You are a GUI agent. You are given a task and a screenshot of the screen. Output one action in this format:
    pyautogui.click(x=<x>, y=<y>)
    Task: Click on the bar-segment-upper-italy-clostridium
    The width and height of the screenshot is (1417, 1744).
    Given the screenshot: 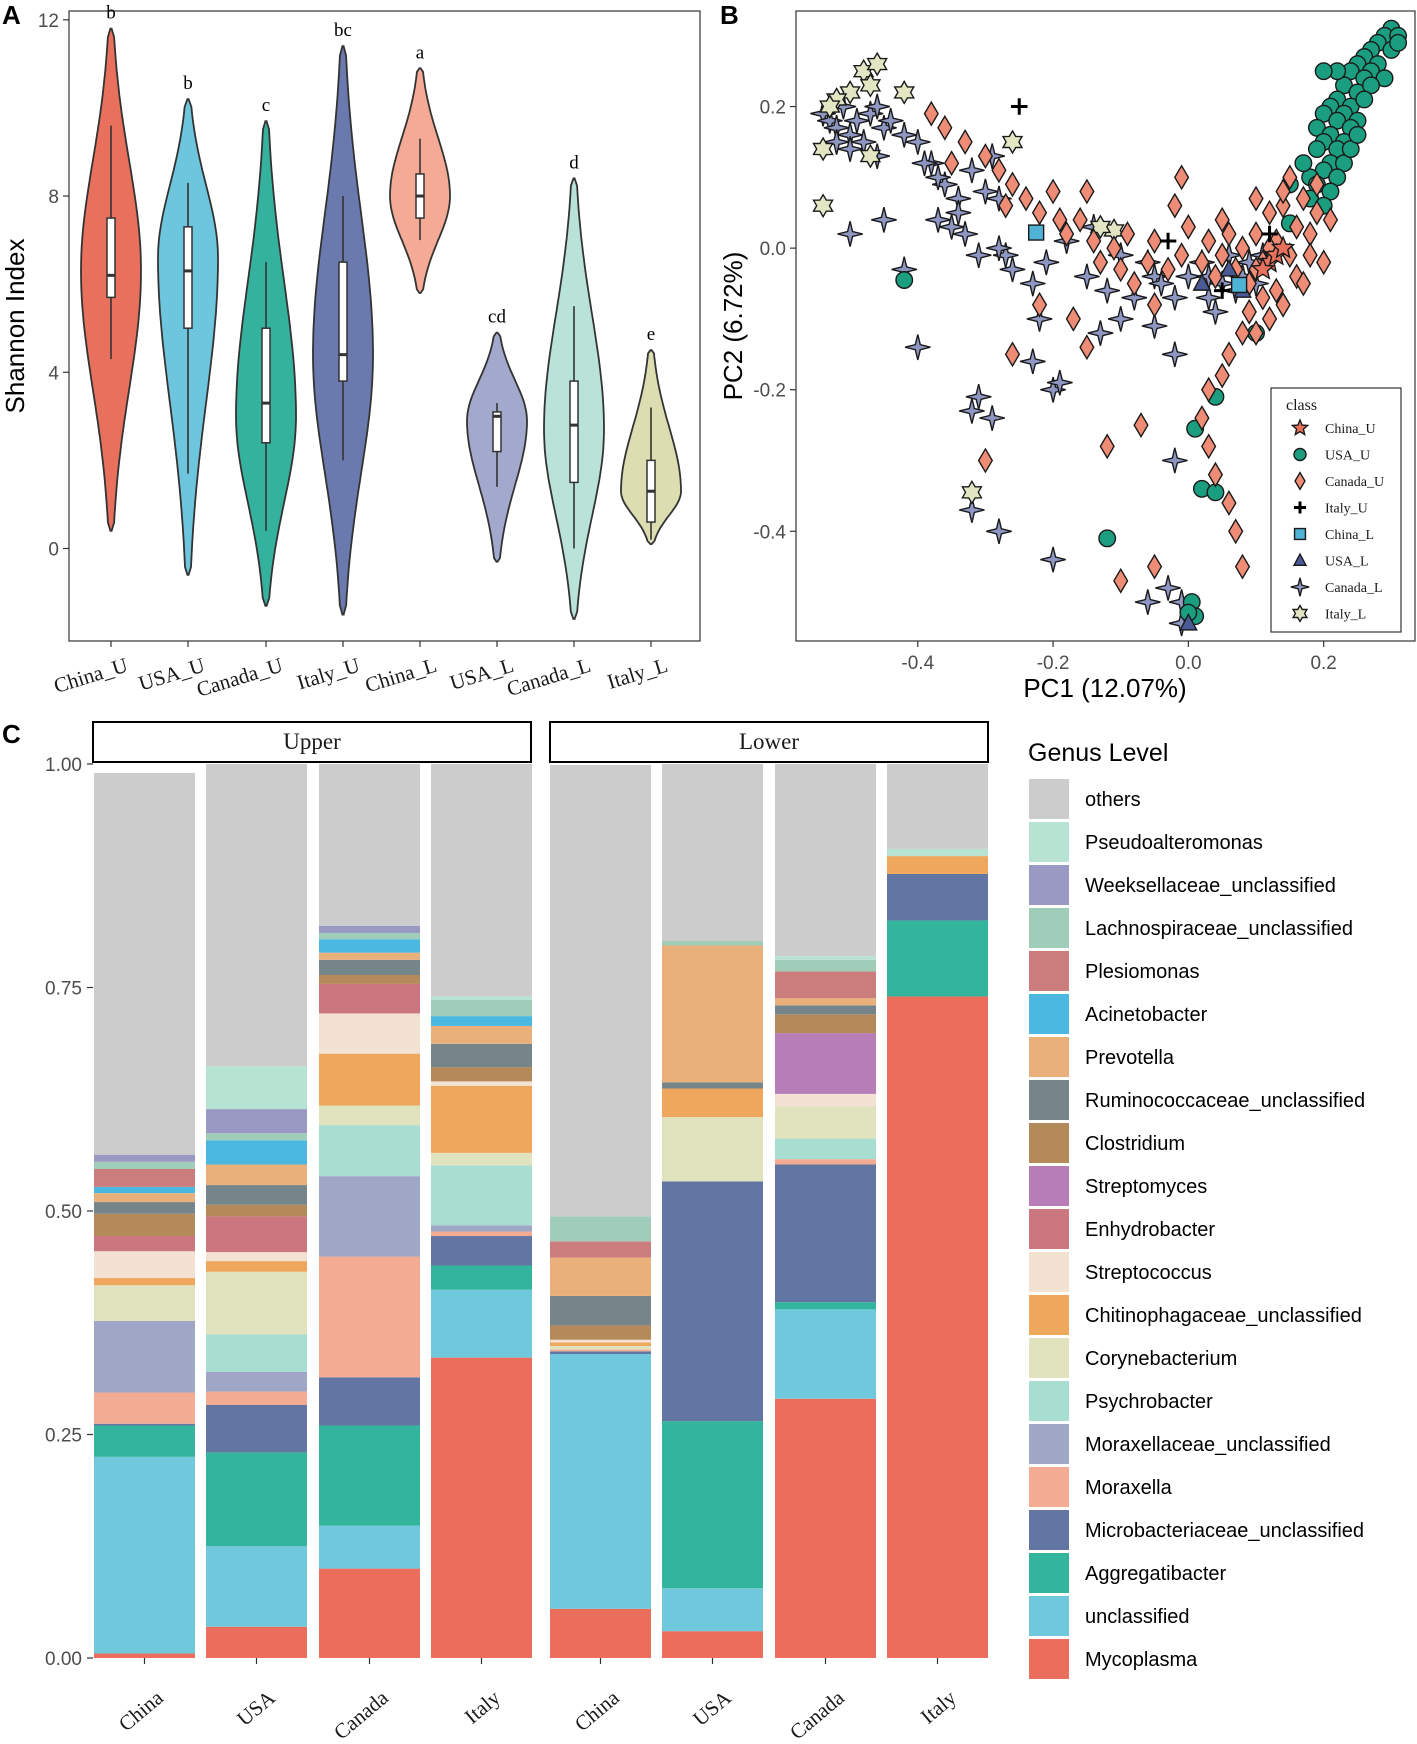 What is the action you would take?
    pyautogui.click(x=481, y=1074)
    